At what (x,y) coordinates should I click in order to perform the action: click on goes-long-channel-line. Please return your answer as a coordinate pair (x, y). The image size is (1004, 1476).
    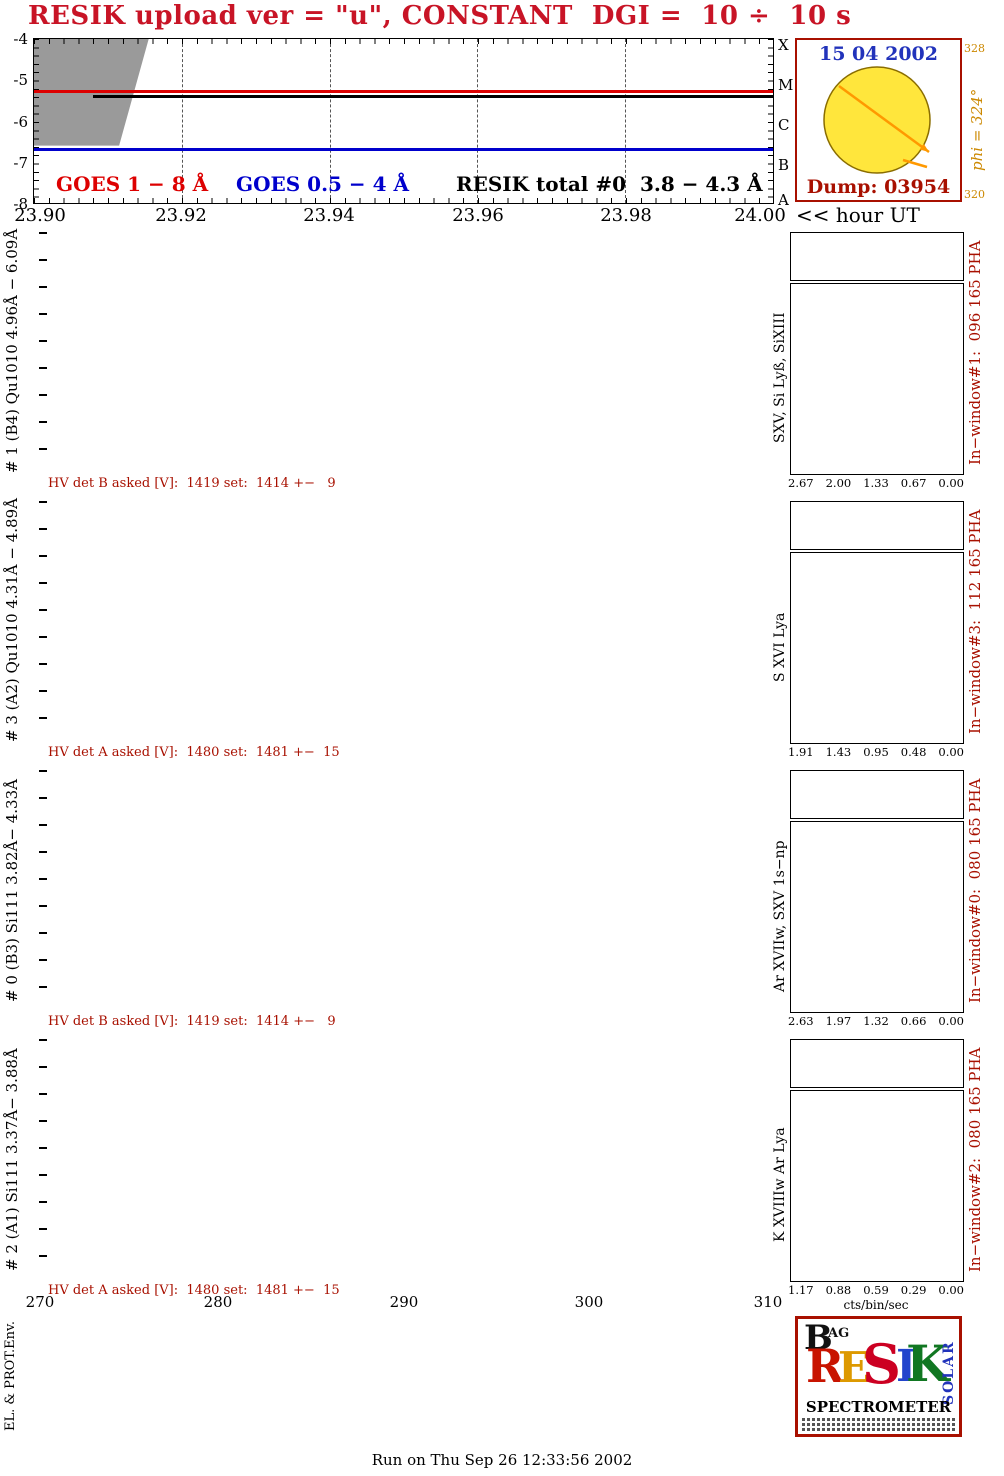
    Looking at the image, I should click on (403, 91).